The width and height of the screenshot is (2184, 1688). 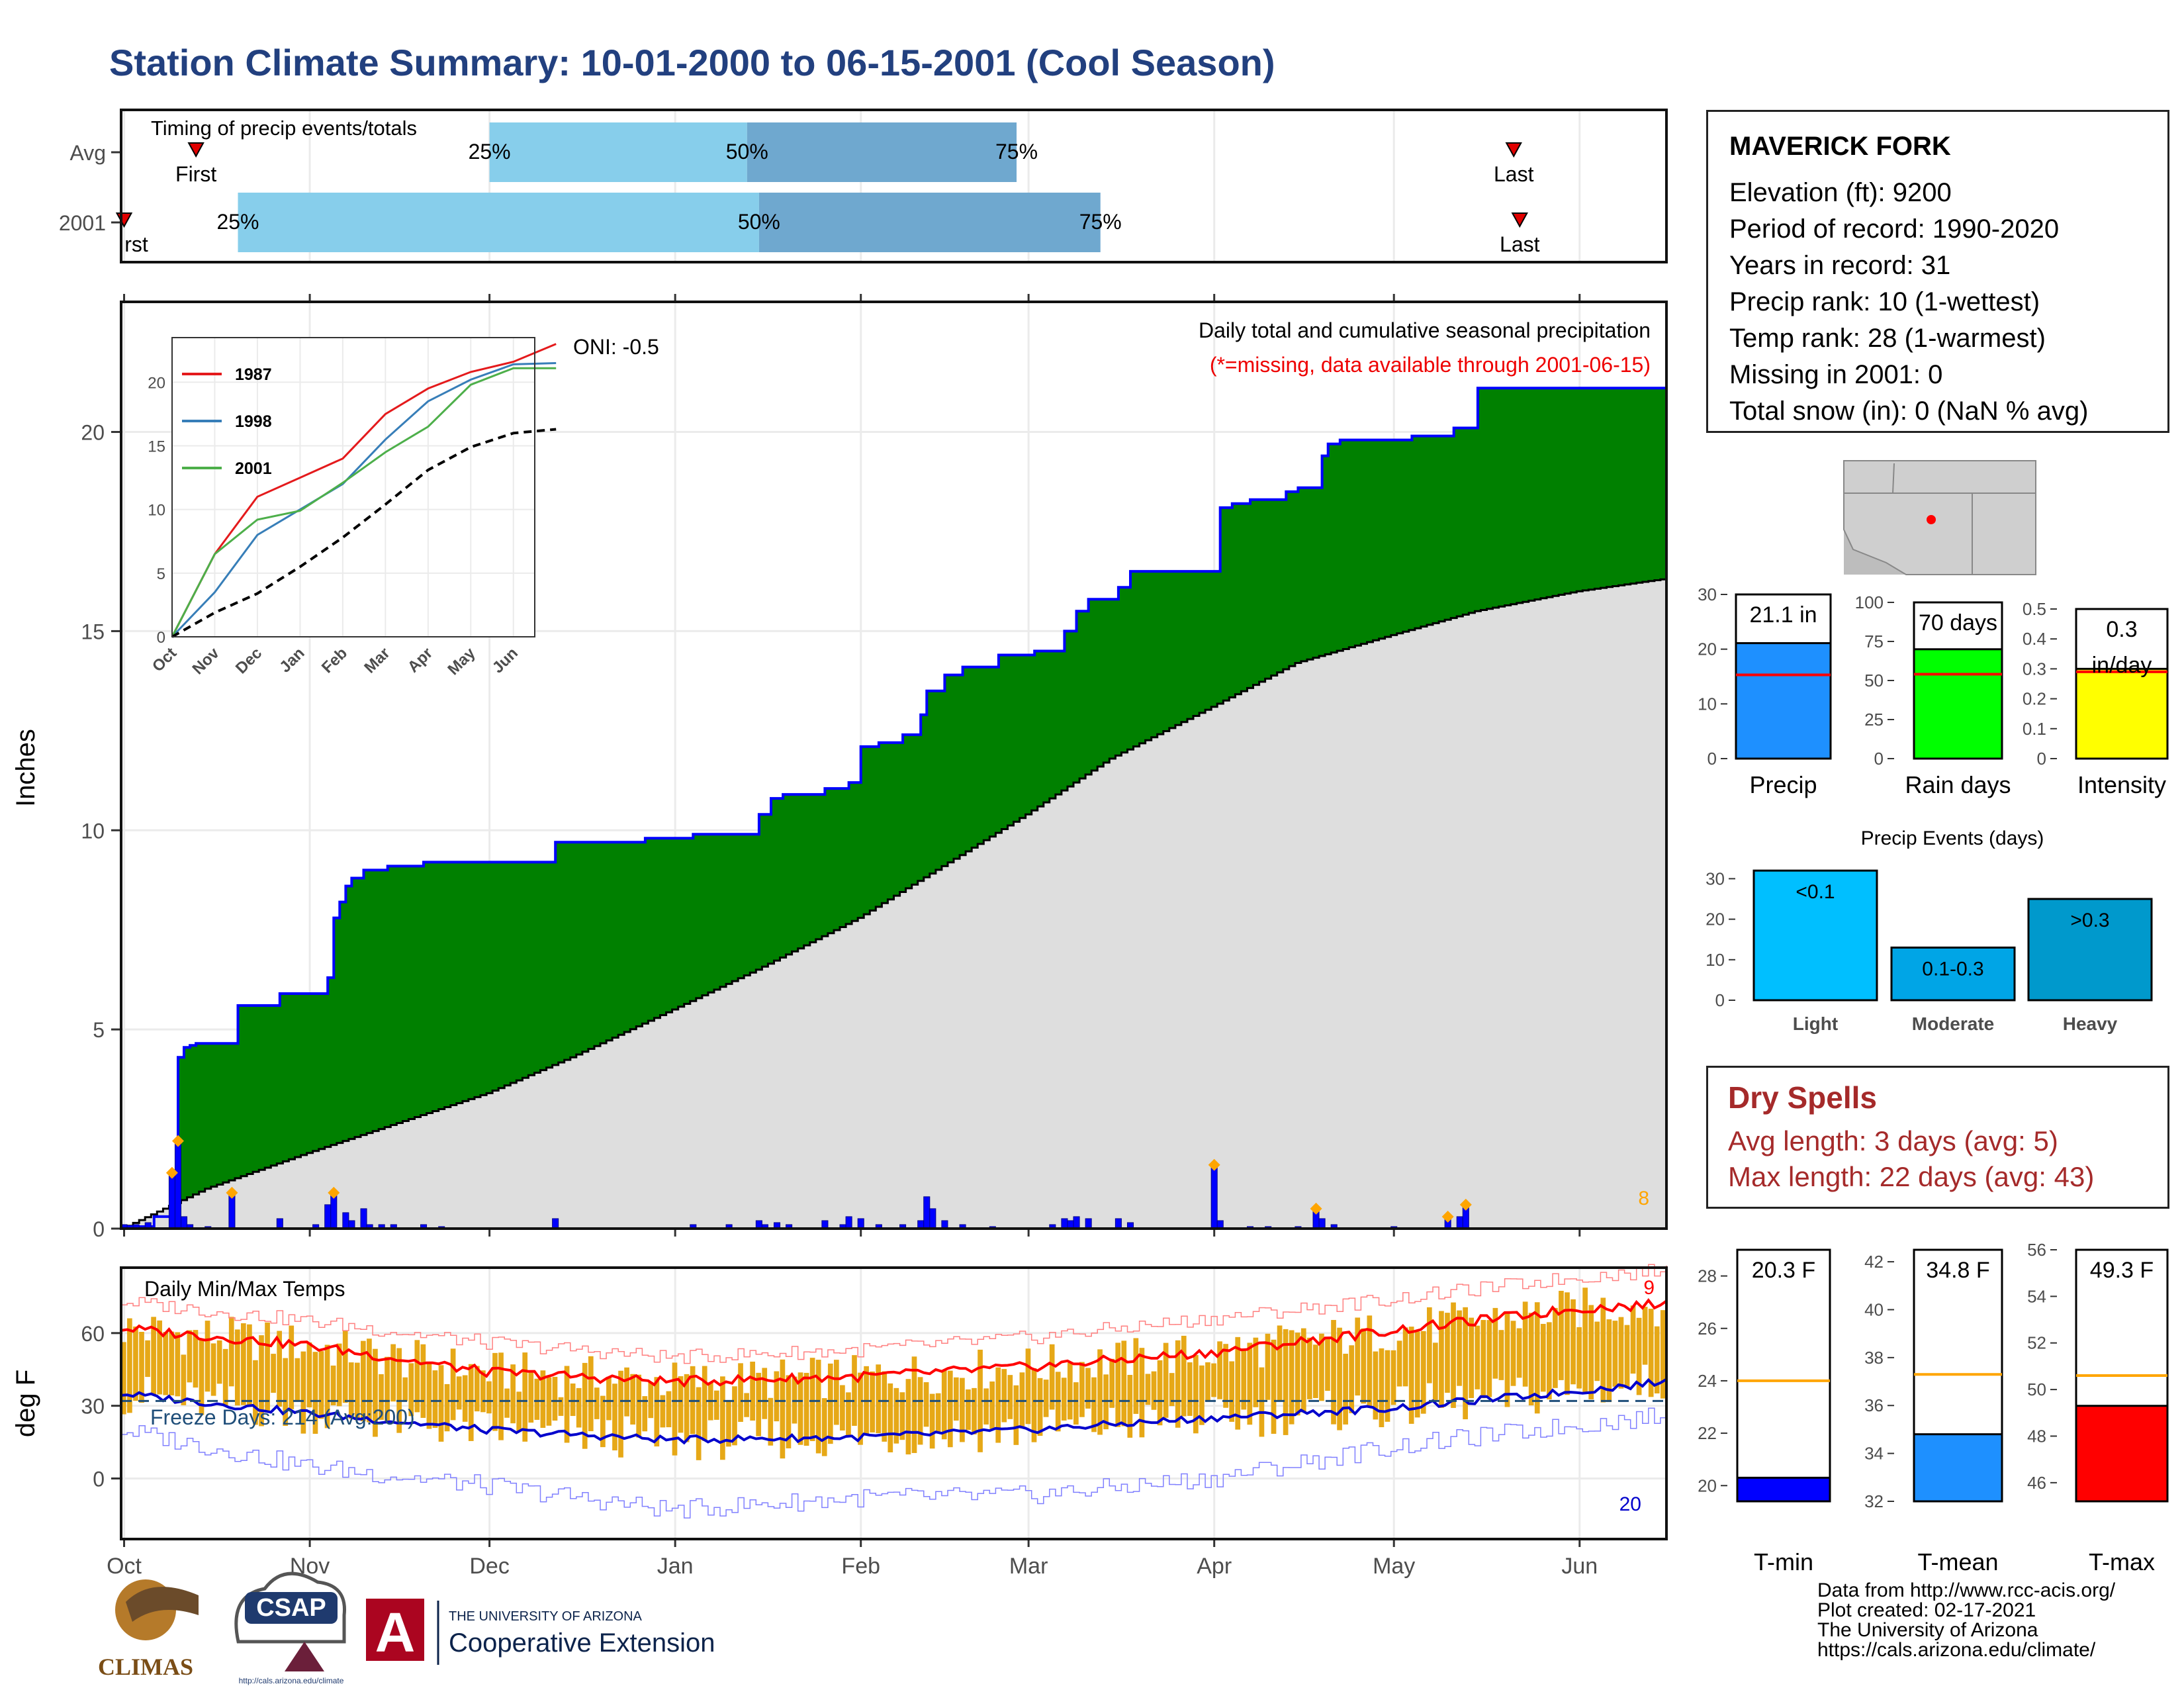 What do you see at coordinates (1028, 1566) in the screenshot?
I see `temp-x-tick-label: Mar` at bounding box center [1028, 1566].